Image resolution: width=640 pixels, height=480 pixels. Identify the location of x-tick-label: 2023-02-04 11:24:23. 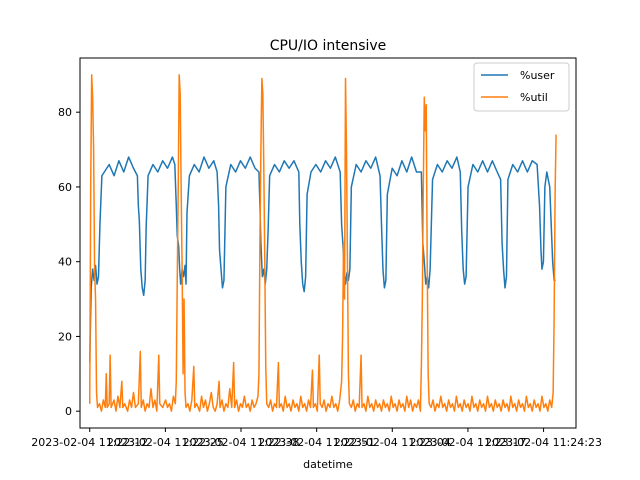
(543, 442).